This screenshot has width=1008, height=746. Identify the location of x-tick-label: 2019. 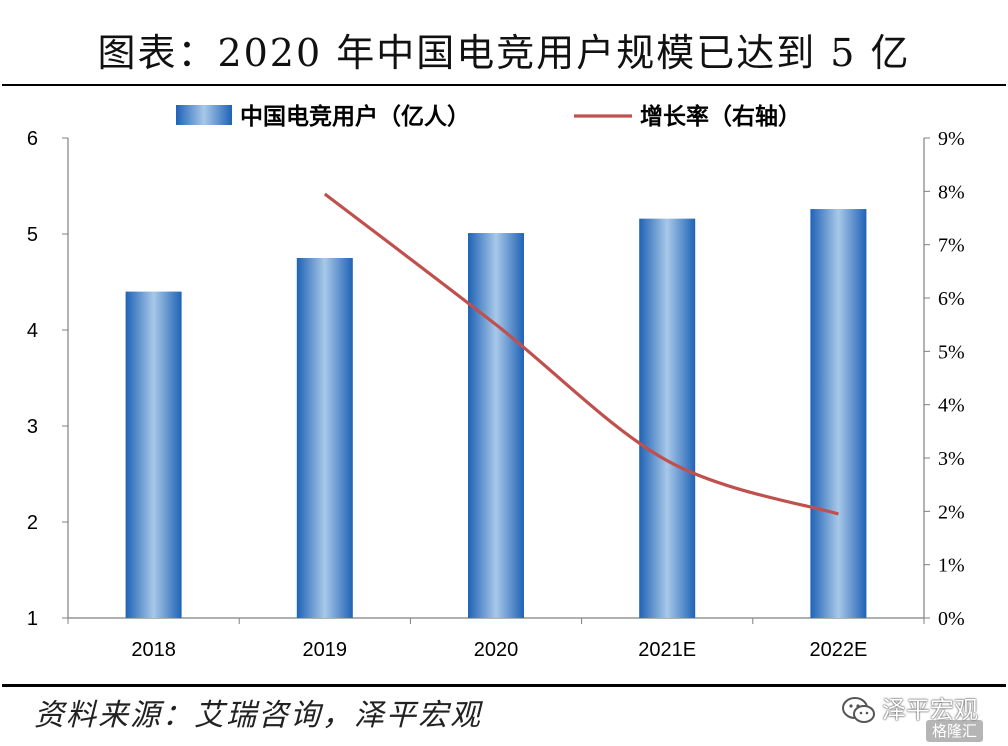
(325, 650).